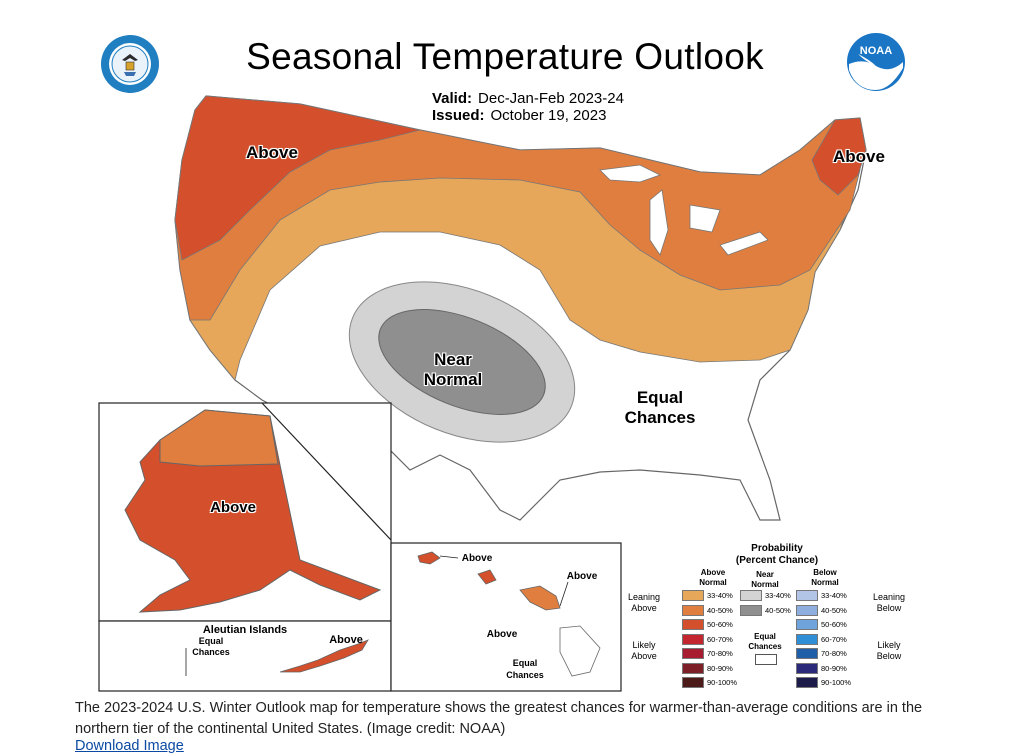  What do you see at coordinates (505, 56) in the screenshot?
I see `page-title: Seasonal Temperature Outlook` at bounding box center [505, 56].